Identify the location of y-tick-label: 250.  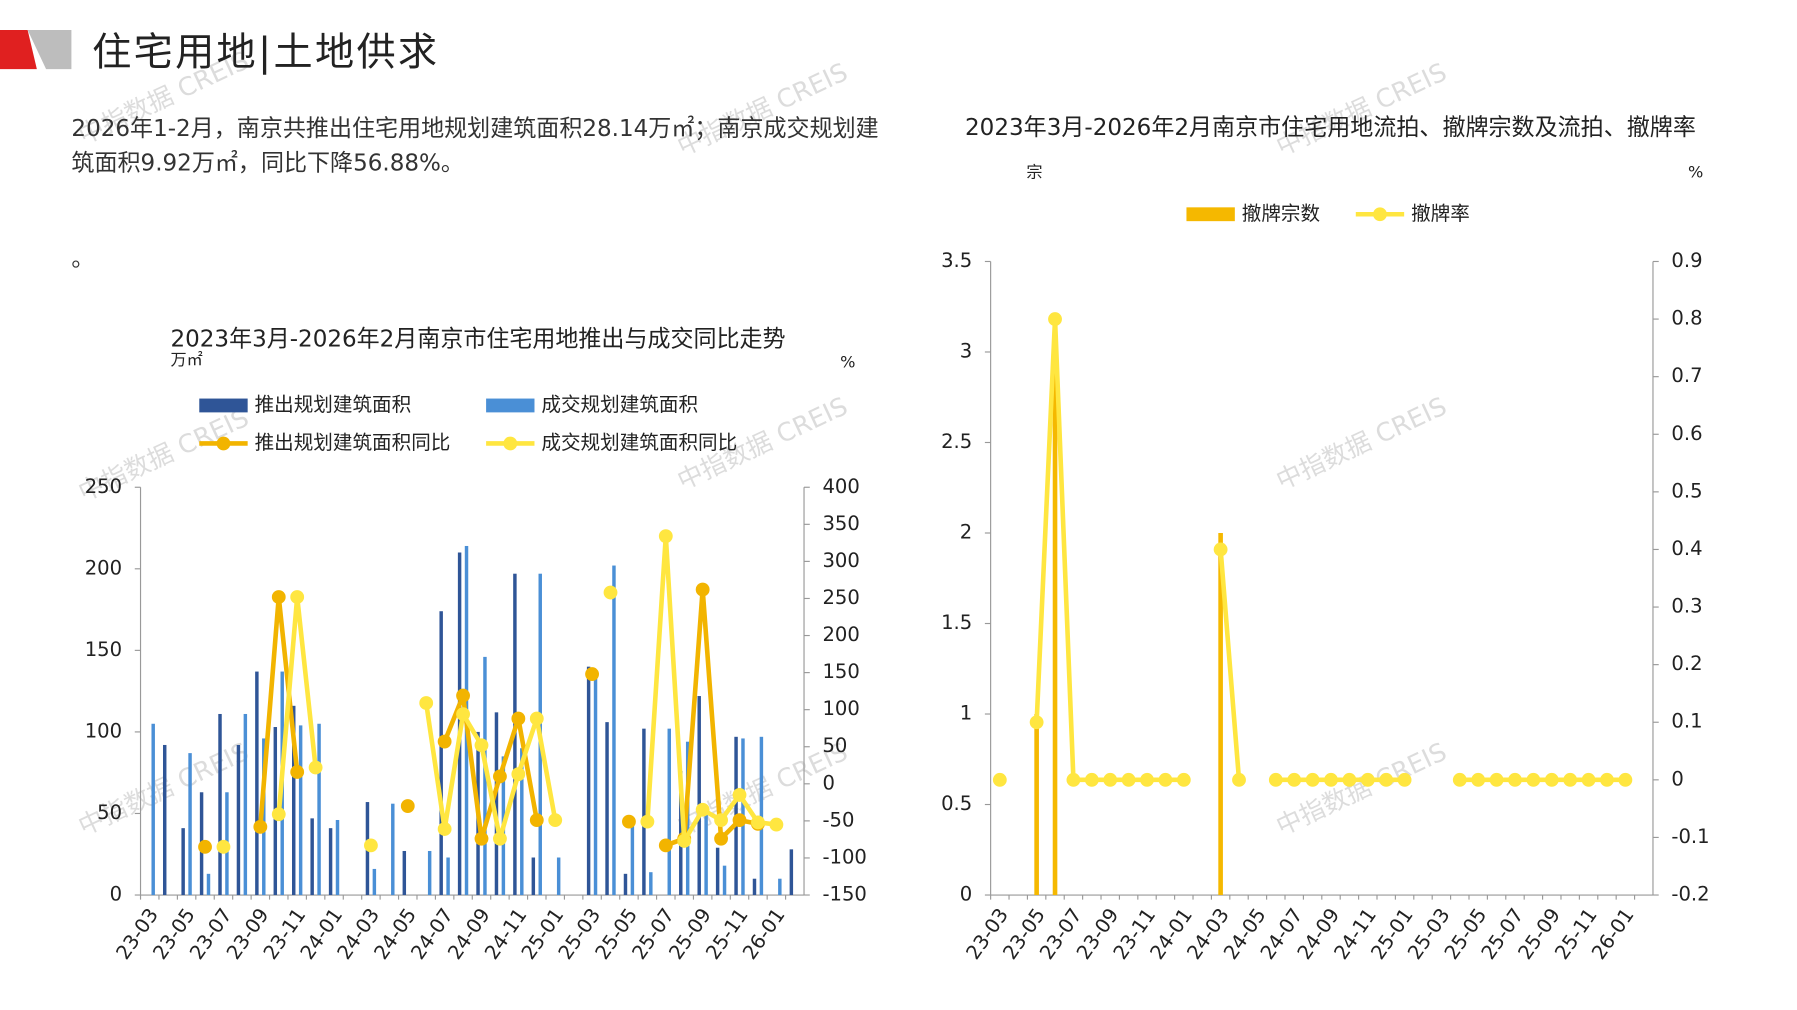
(103, 486).